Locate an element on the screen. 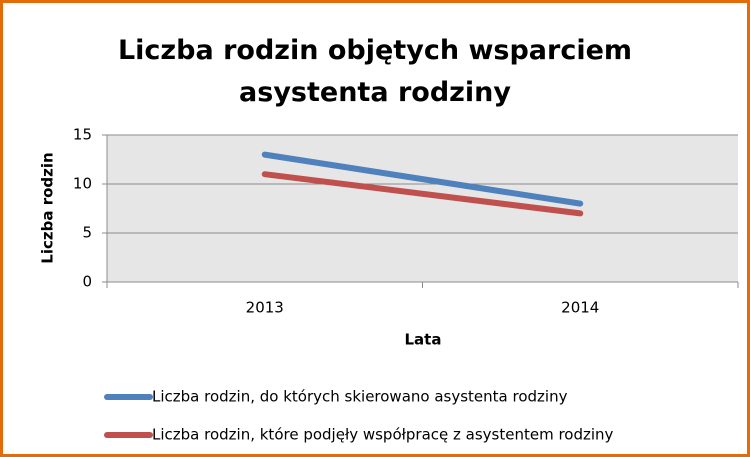 The image size is (750, 457). y-tick-label: 5 is located at coordinates (87, 233).